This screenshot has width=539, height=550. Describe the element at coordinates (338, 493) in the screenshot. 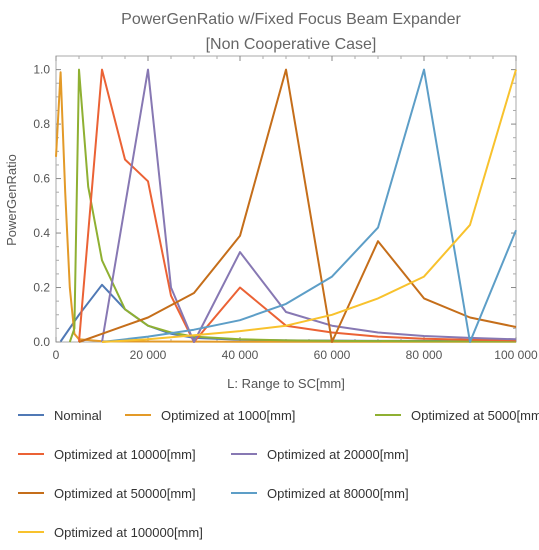

I see `legend-label: Optimized at 80000[mm]` at that location.